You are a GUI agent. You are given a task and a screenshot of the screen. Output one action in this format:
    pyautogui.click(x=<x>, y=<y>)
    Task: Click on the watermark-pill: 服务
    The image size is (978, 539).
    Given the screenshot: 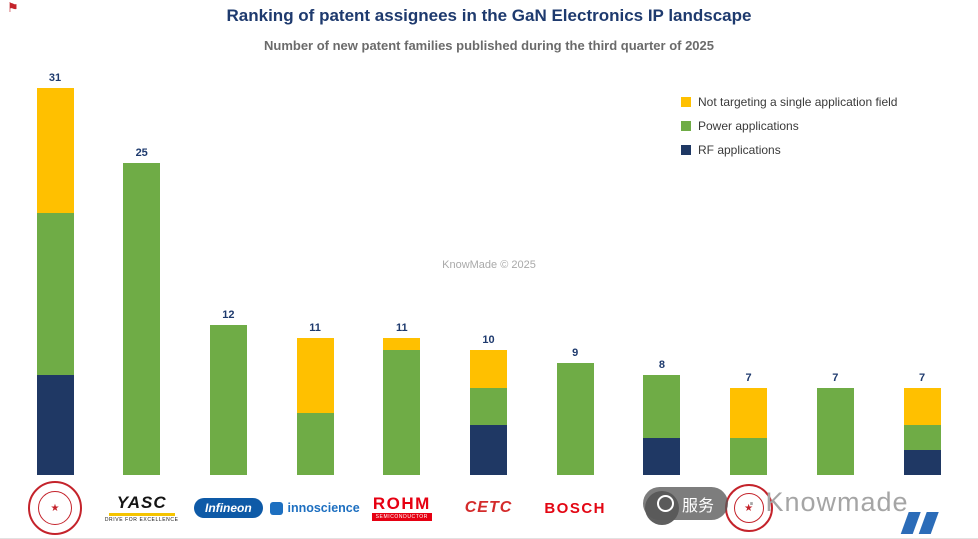 What is the action you would take?
    pyautogui.click(x=686, y=503)
    